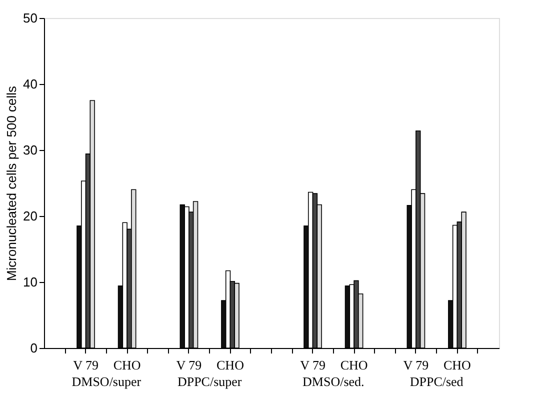 This screenshot has height=407, width=539. I want to click on y-tick-label: 20, so click(30, 216).